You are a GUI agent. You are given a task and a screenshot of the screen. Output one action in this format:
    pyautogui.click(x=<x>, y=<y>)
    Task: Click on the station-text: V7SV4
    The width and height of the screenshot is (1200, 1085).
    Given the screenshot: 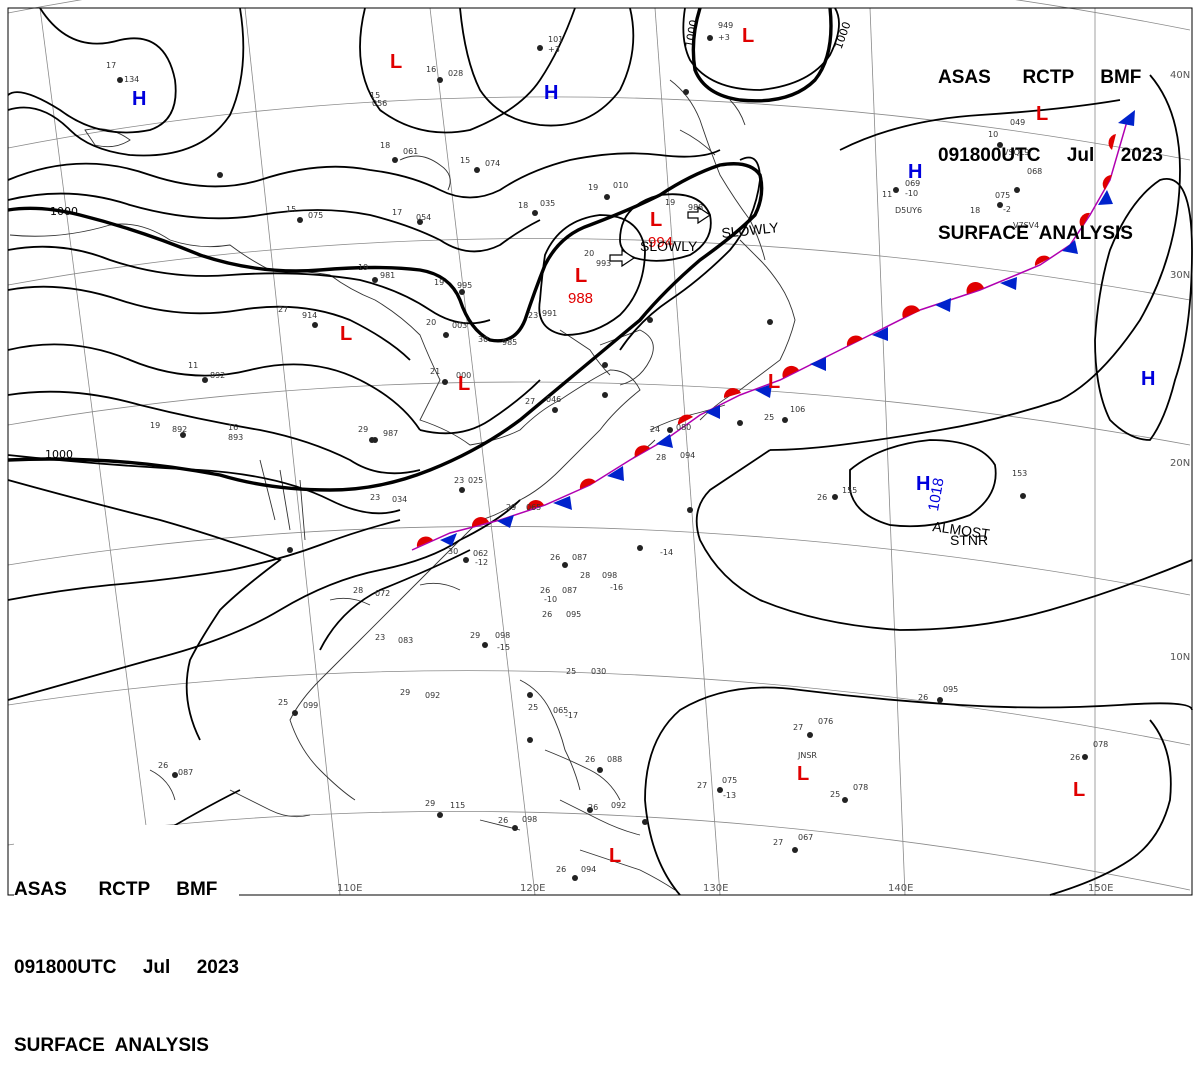 What is the action you would take?
    pyautogui.click(x=1026, y=225)
    